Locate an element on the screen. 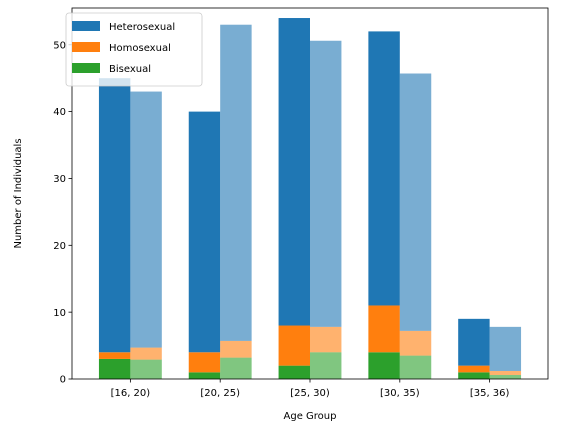  x-tick-label: [25, 30) is located at coordinates (310, 393).